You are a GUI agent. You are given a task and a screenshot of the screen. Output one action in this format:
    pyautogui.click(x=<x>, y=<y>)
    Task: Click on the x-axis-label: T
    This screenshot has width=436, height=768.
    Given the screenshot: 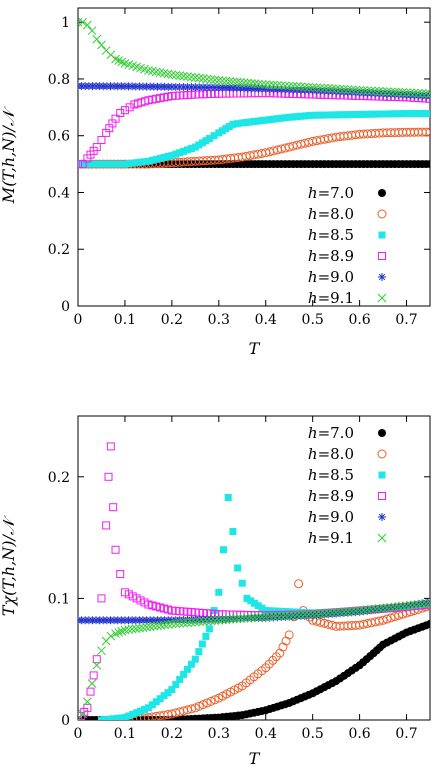 What is the action you would take?
    pyautogui.click(x=255, y=758)
    